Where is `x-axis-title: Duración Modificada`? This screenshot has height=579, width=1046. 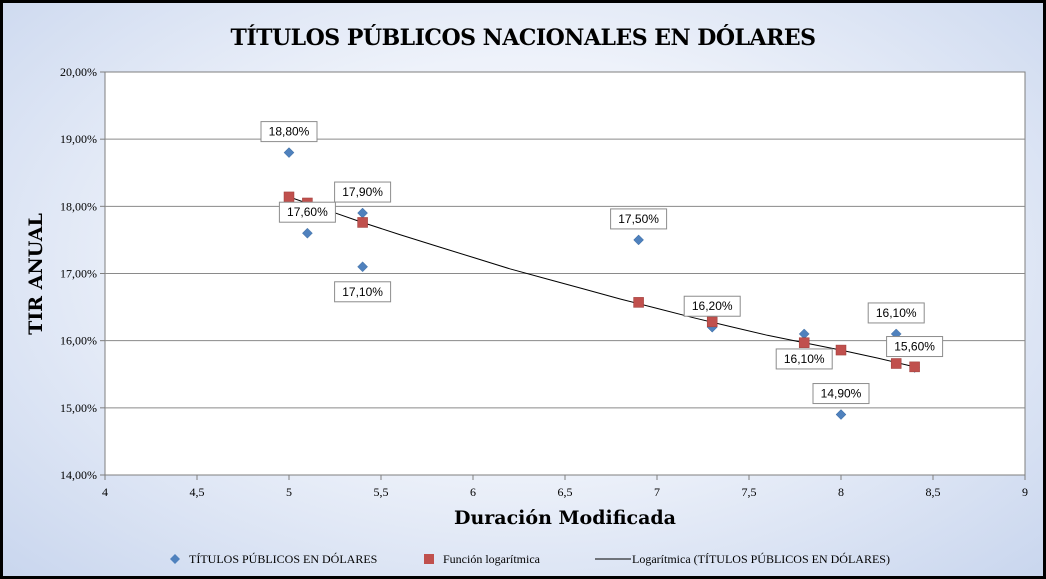 x-axis-title: Duración Modificada is located at coordinates (565, 518).